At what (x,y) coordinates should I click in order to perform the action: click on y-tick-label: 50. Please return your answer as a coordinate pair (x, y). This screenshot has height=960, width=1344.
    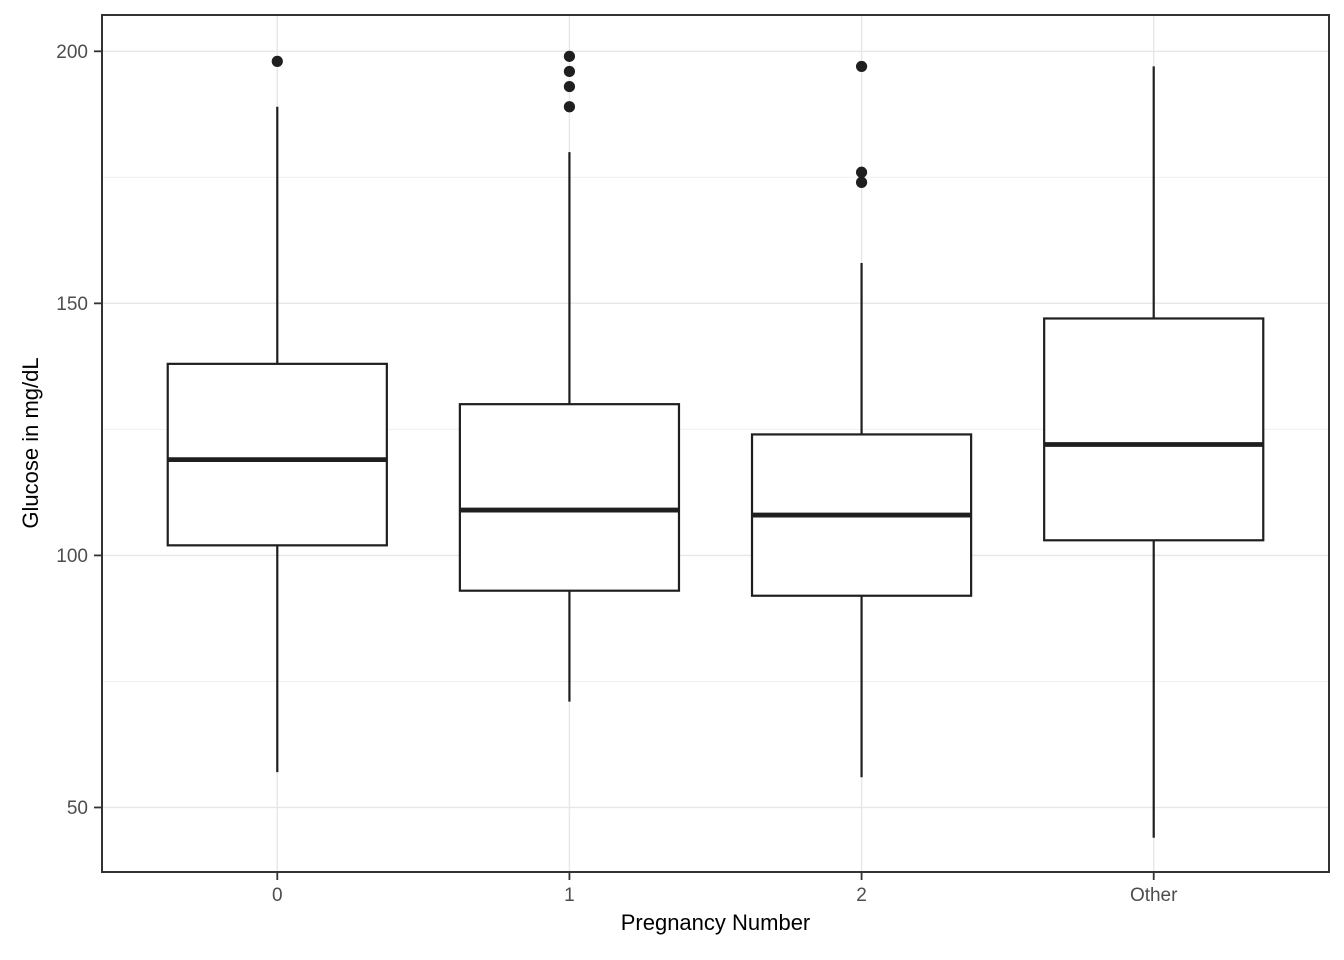
    Looking at the image, I should click on (77, 808).